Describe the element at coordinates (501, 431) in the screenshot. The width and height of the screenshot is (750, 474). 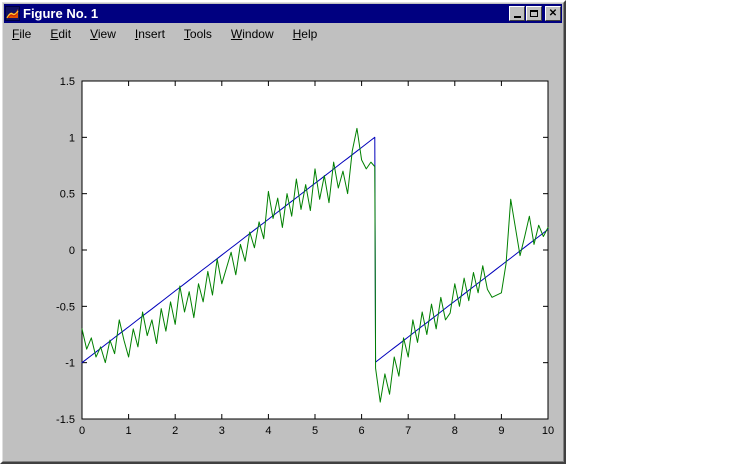
I see `x-tick-label: 9` at that location.